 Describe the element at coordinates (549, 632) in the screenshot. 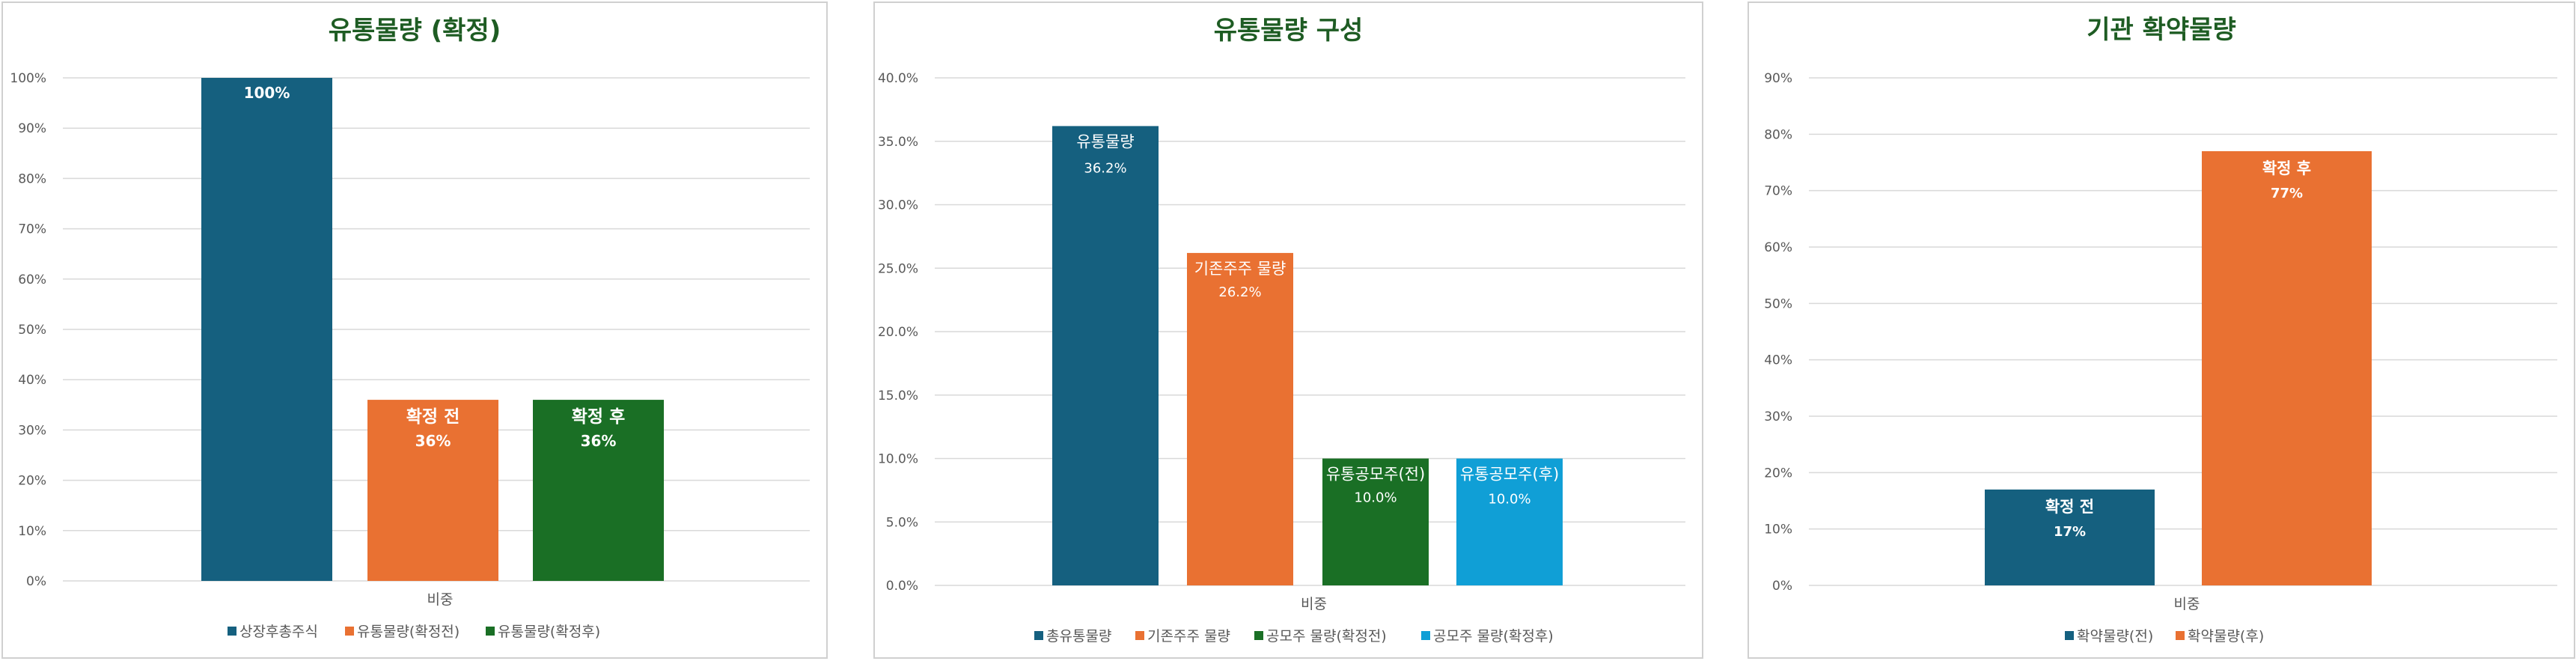

I see `legend-label: 유통물량(확정후)` at that location.